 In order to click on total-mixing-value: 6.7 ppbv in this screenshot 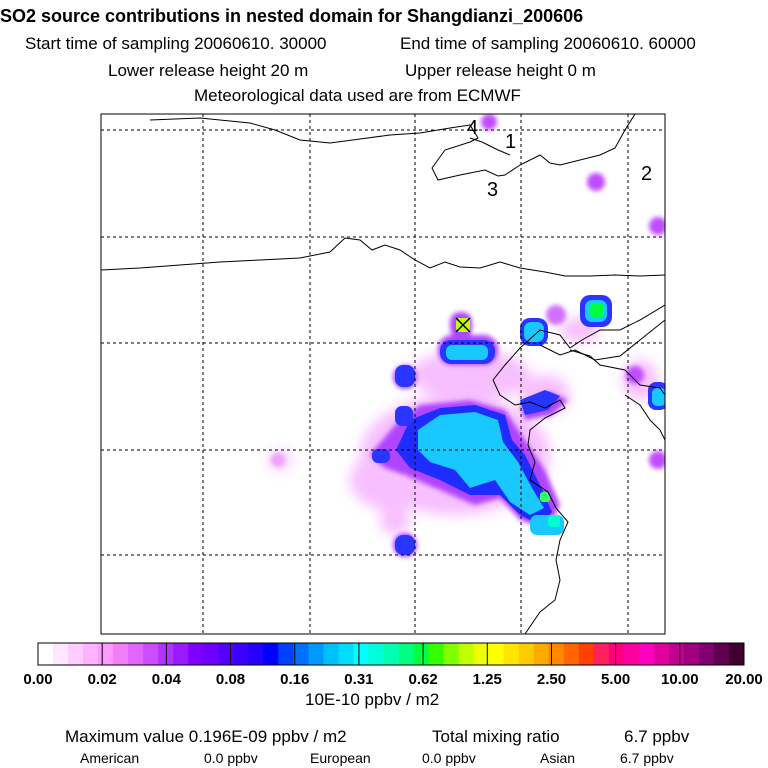, I will do `click(657, 736)`.